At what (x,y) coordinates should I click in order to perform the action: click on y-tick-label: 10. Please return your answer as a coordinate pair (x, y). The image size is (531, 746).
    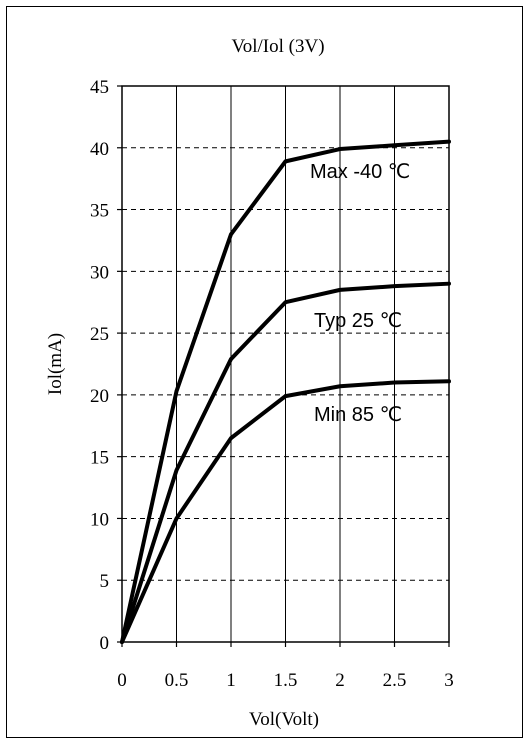
    Looking at the image, I should click on (99, 519).